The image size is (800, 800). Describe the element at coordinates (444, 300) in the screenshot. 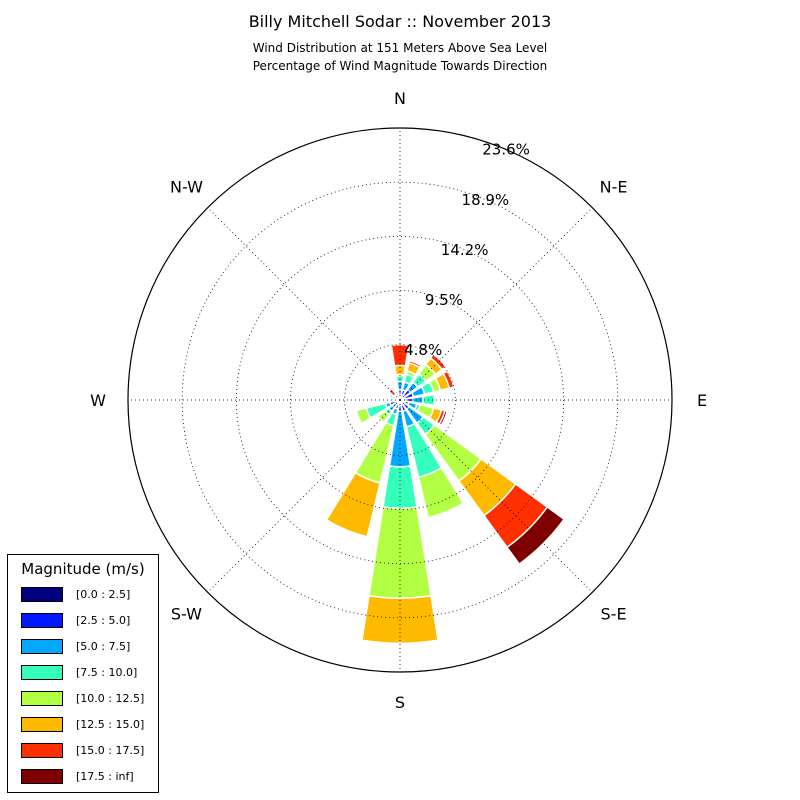

I see `radial-tick-label: 9.5%` at that location.